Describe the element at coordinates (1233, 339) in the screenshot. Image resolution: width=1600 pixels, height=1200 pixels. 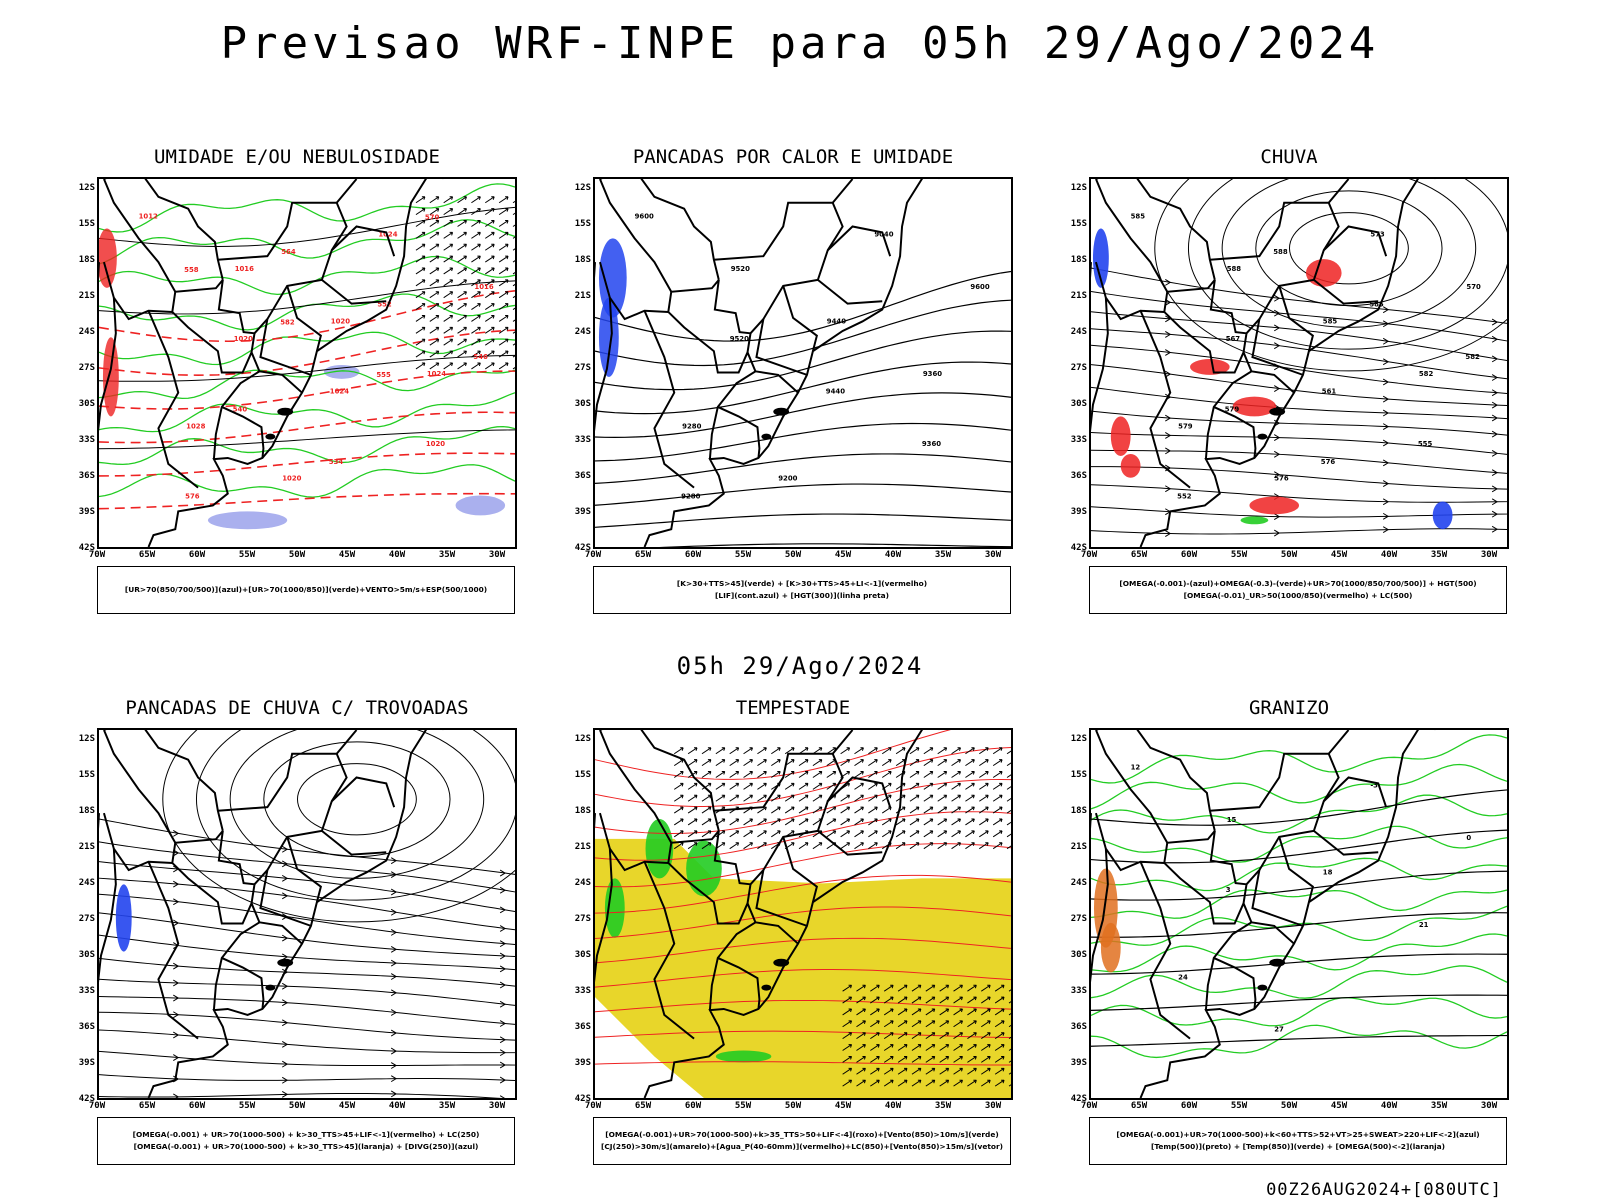
I see `contour-label: 567` at that location.